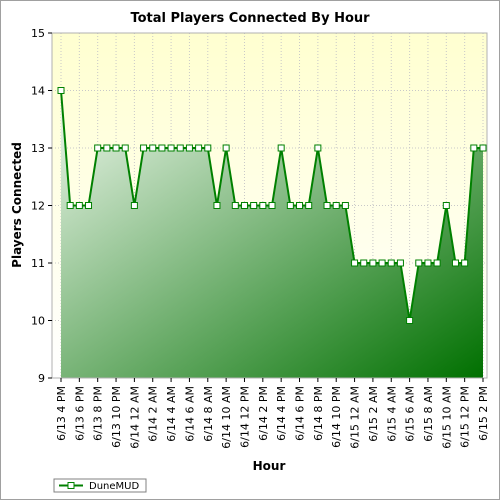 This screenshot has width=500, height=500. I want to click on x-tick-label: 6/14 6 PM, so click(300, 413).